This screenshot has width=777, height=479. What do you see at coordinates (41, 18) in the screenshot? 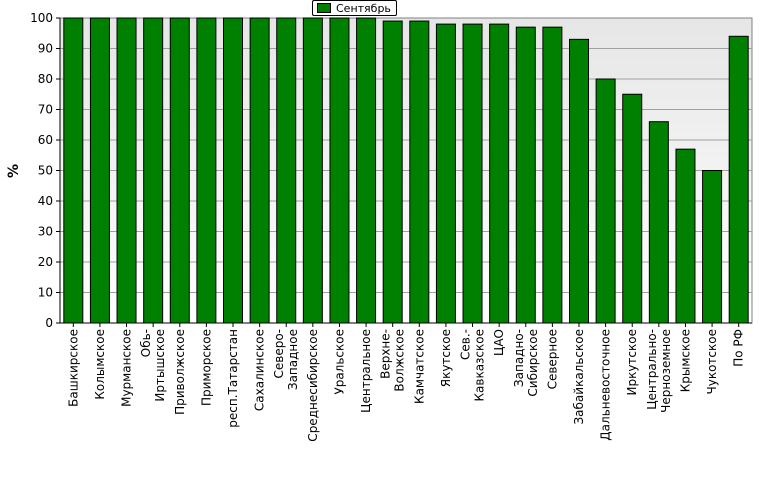
I see `y-tick-label: 100` at bounding box center [41, 18].